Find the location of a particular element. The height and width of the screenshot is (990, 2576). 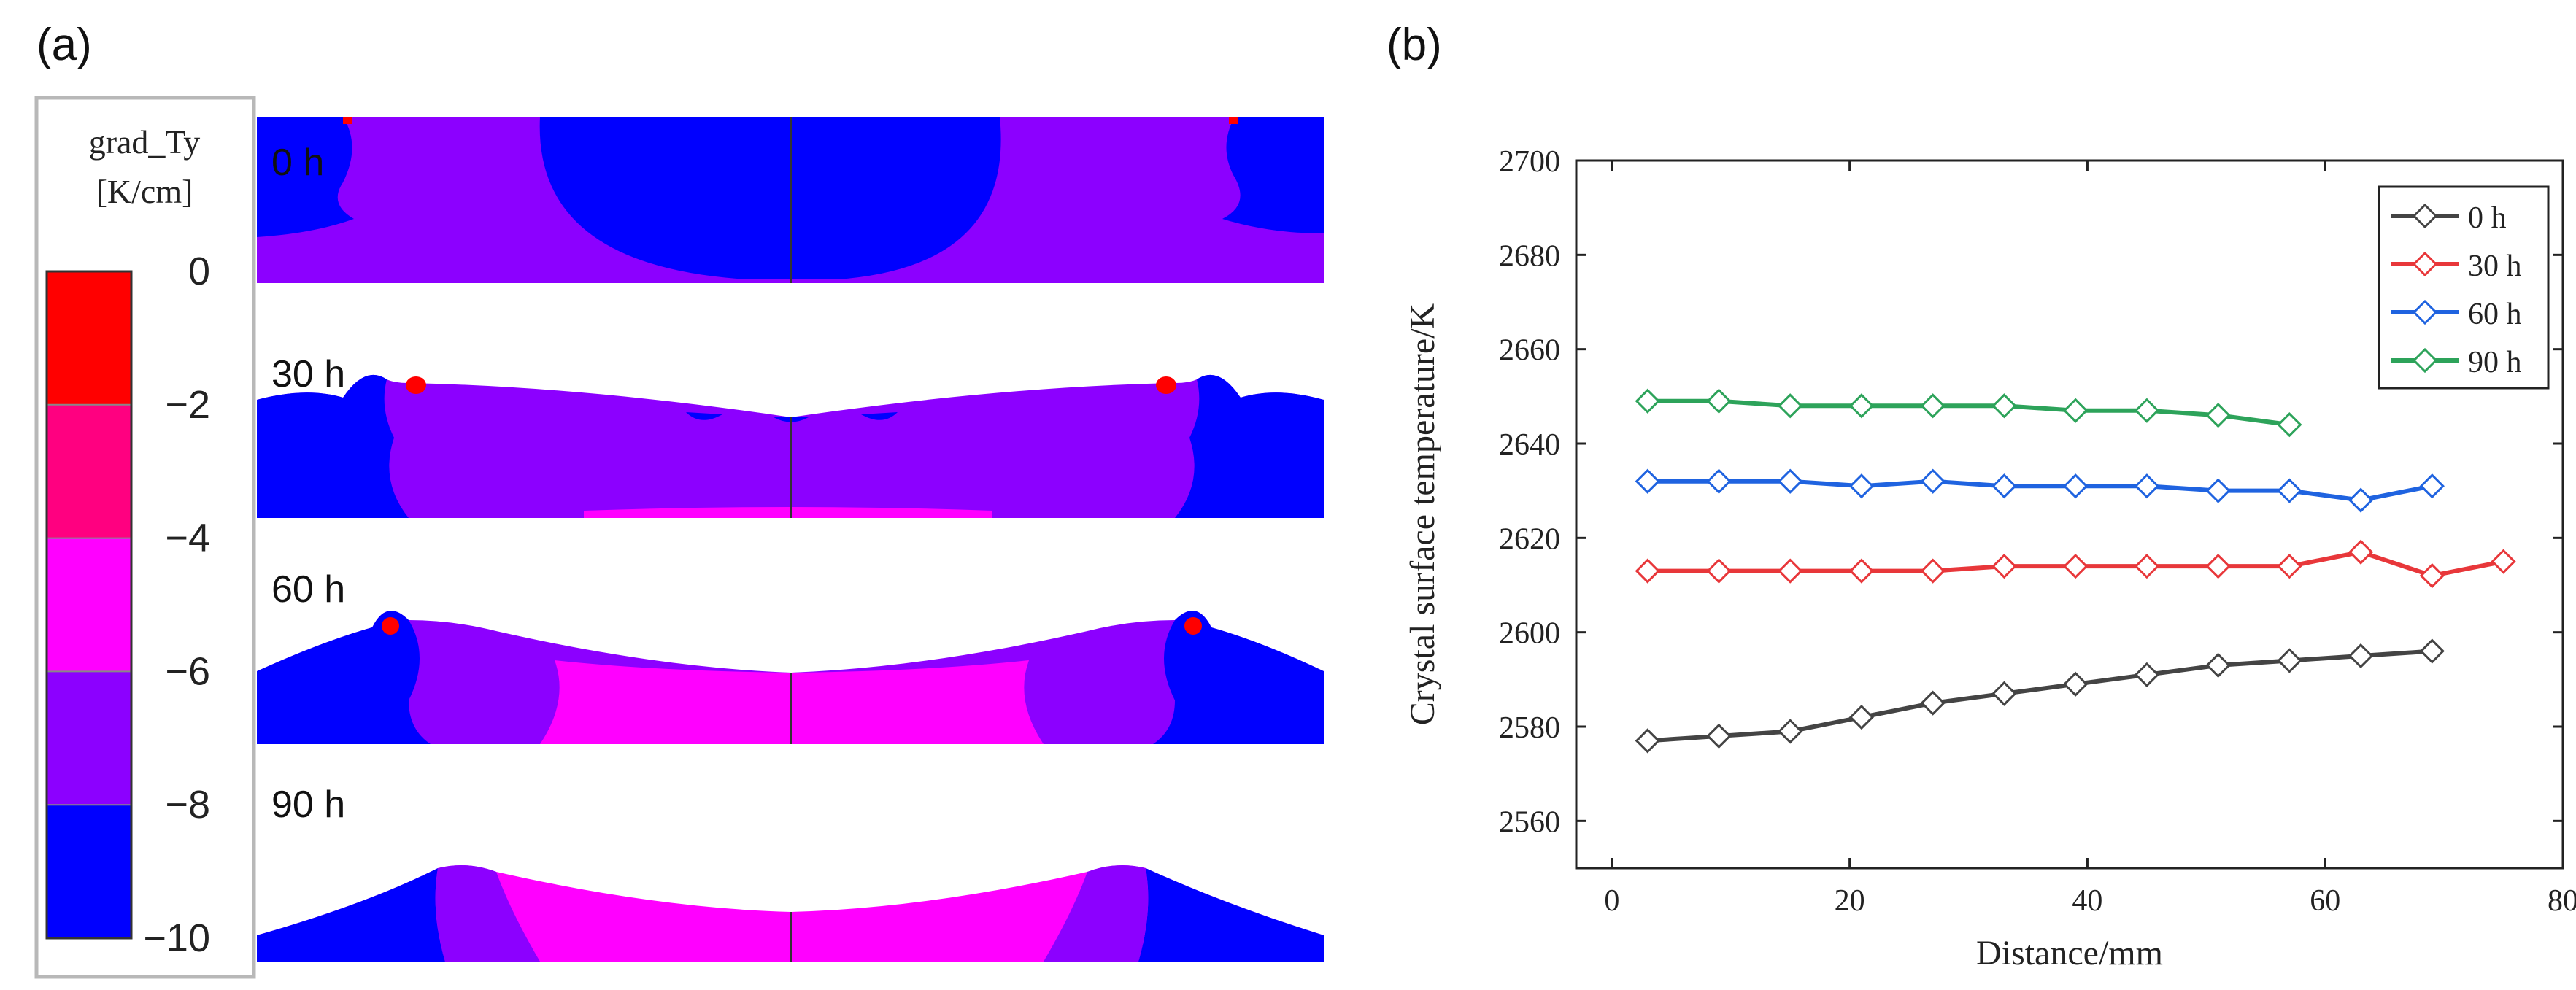

colorbar-tick-label: −10 is located at coordinates (176, 938).